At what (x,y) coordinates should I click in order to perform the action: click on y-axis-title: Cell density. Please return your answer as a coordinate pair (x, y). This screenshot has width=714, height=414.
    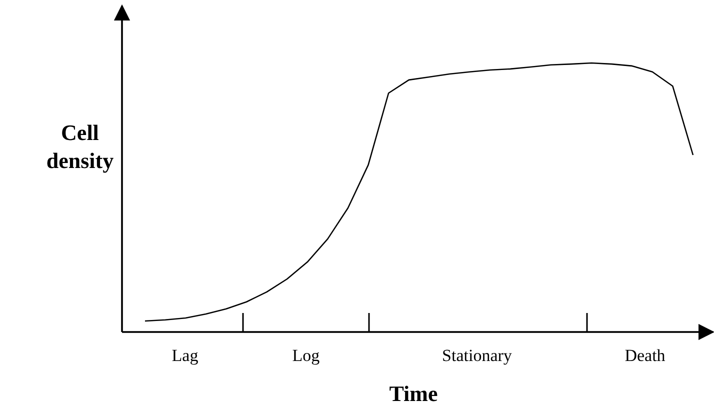
    Looking at the image, I should click on (80, 146).